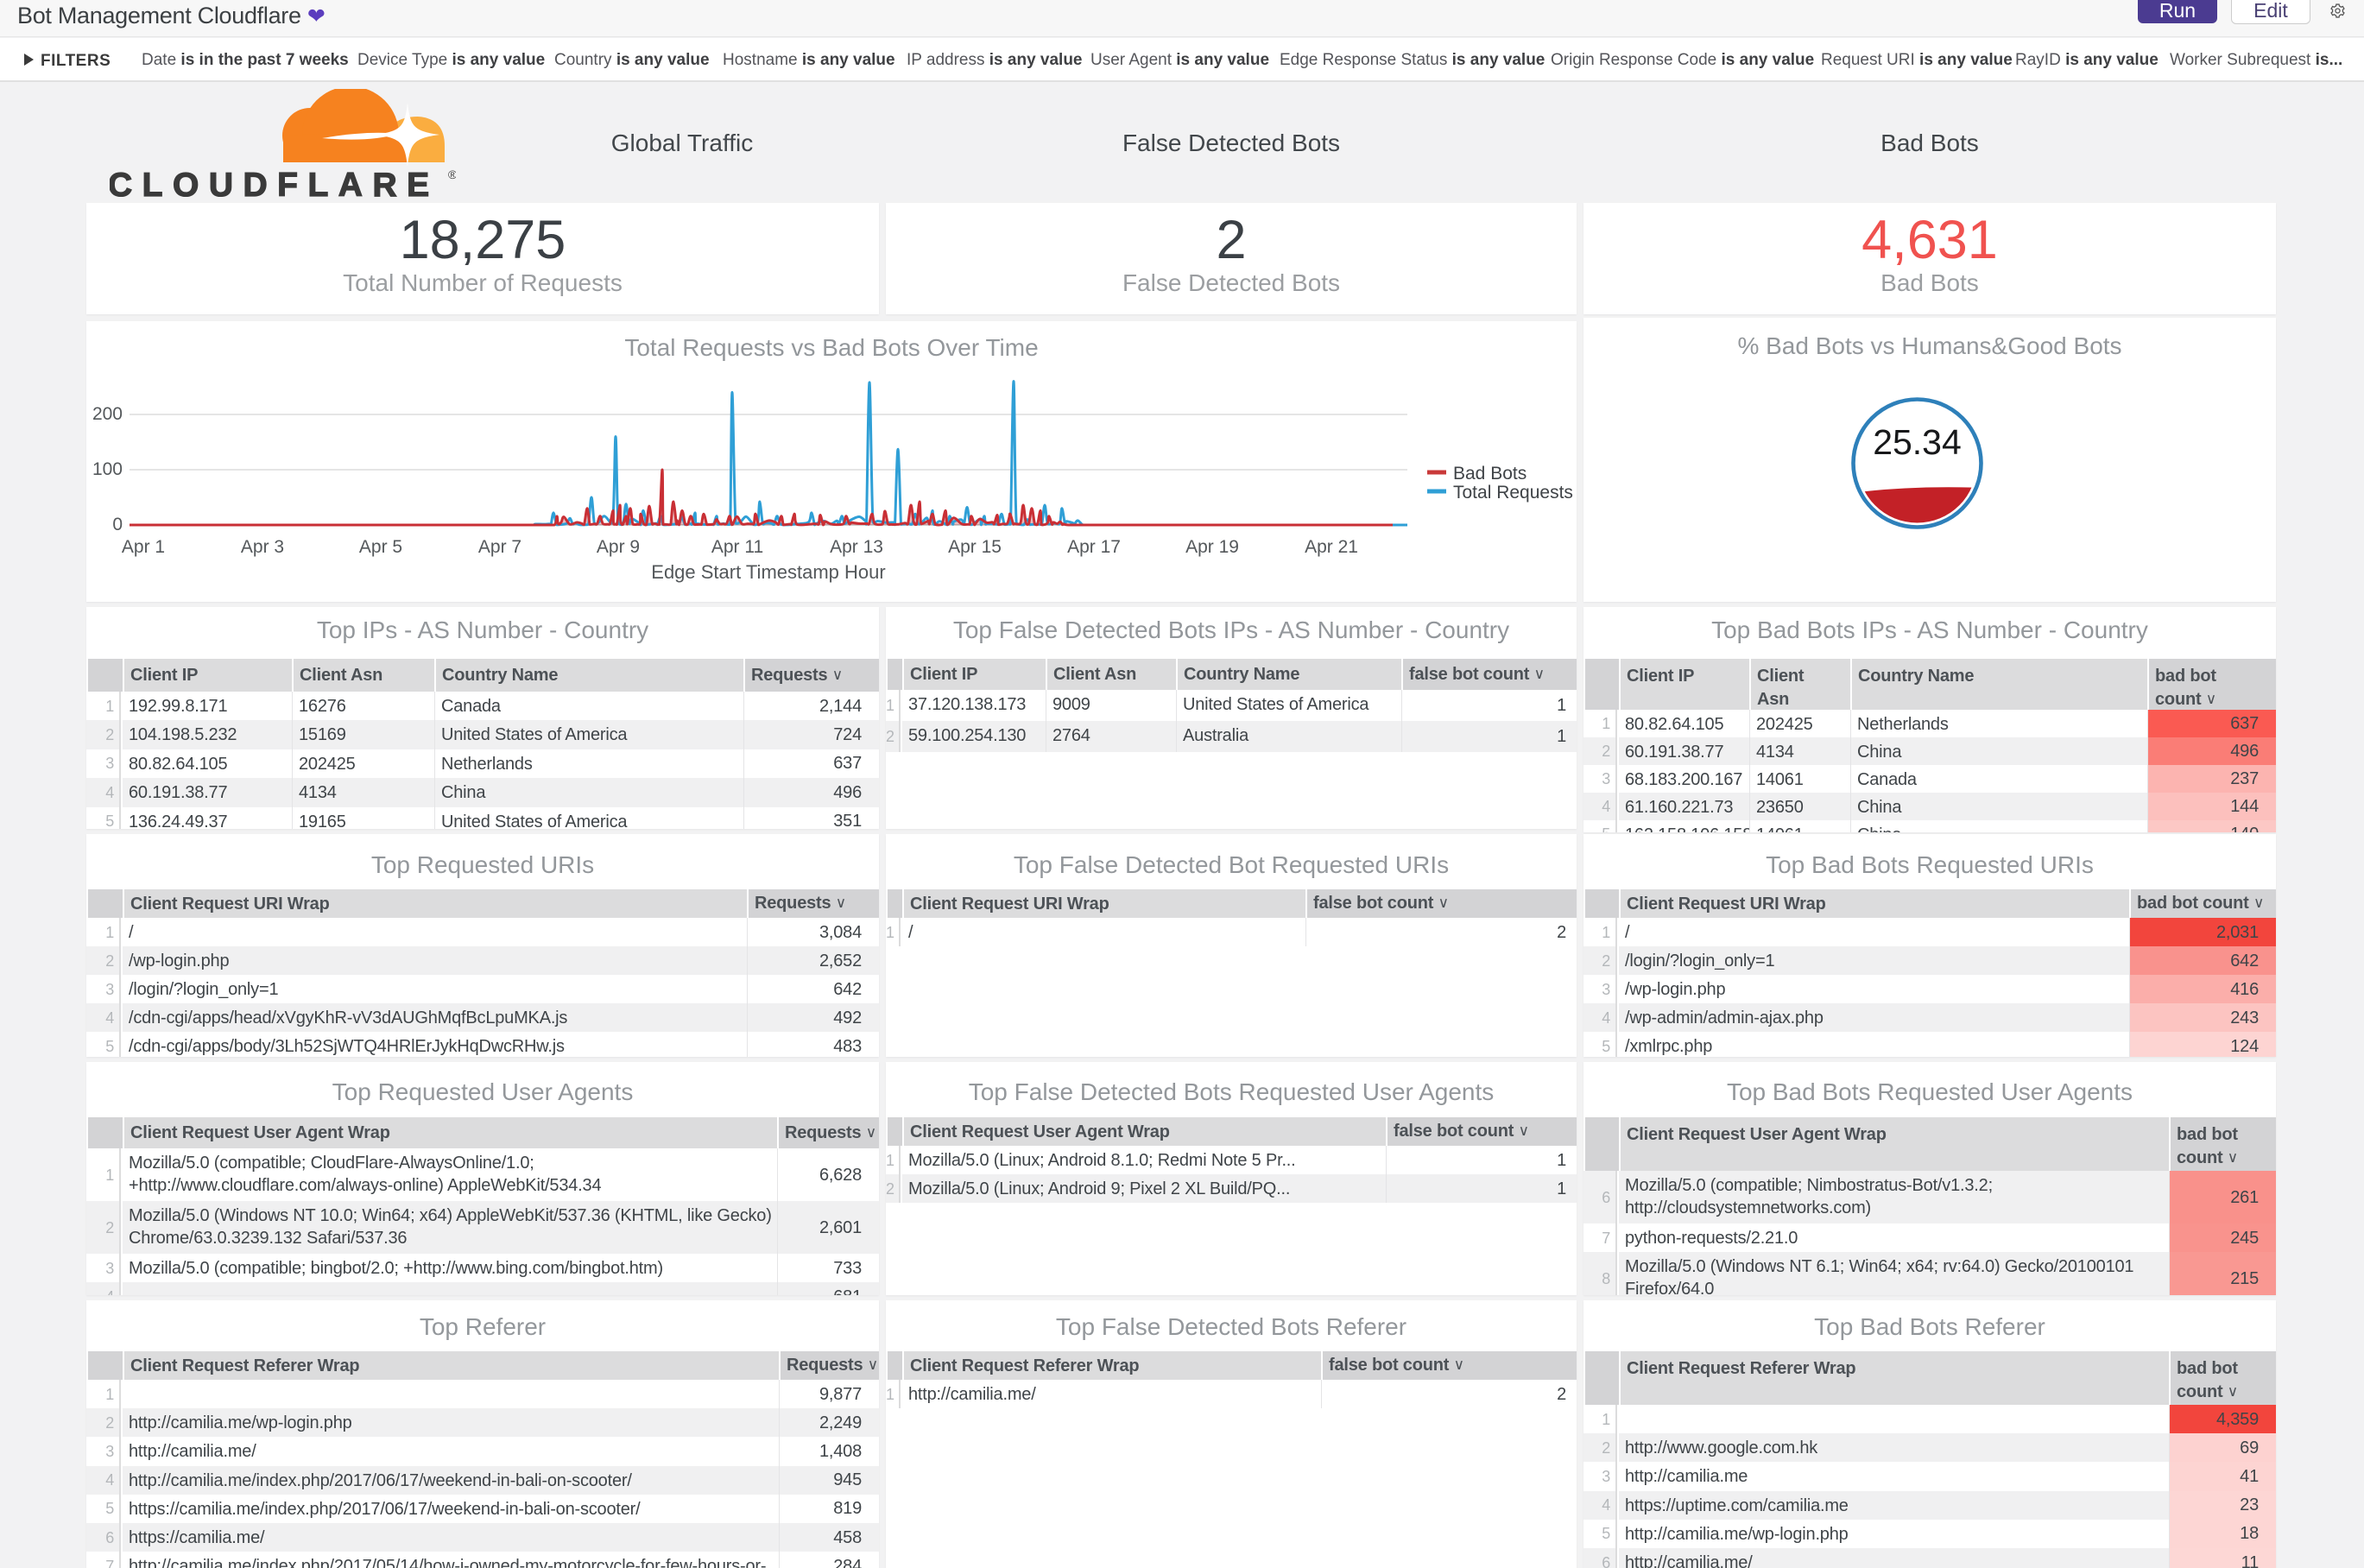  Describe the element at coordinates (1489, 474) in the screenshot. I see `svg-text: Bad Bots` at that location.